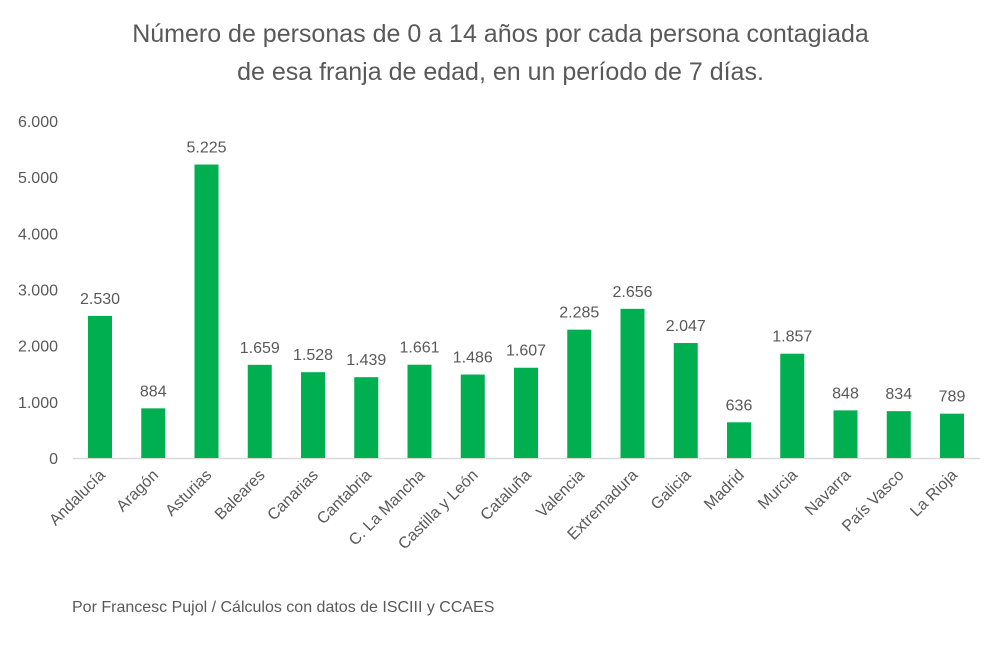 The image size is (1001, 659). Describe the element at coordinates (739, 405) in the screenshot. I see `data-label: 636` at that location.